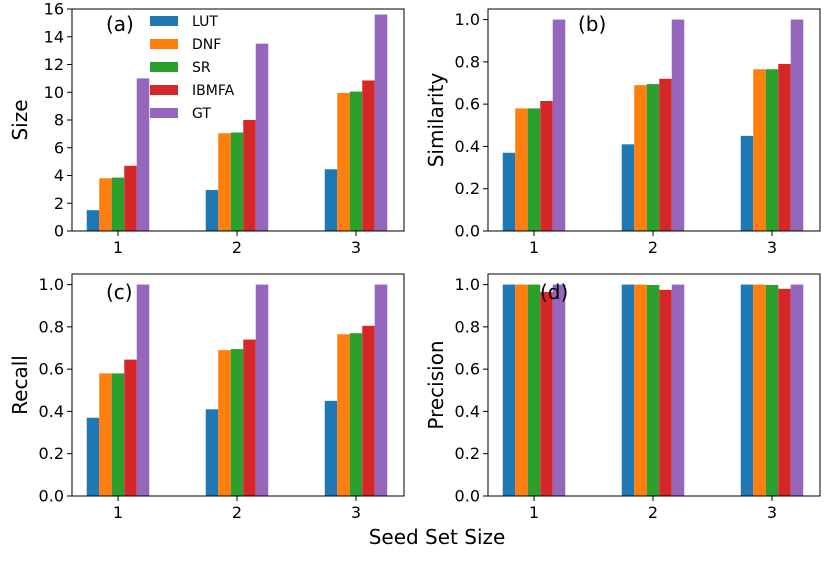  What do you see at coordinates (436, 120) in the screenshot?
I see `y-axis-label: Similarity` at bounding box center [436, 120].